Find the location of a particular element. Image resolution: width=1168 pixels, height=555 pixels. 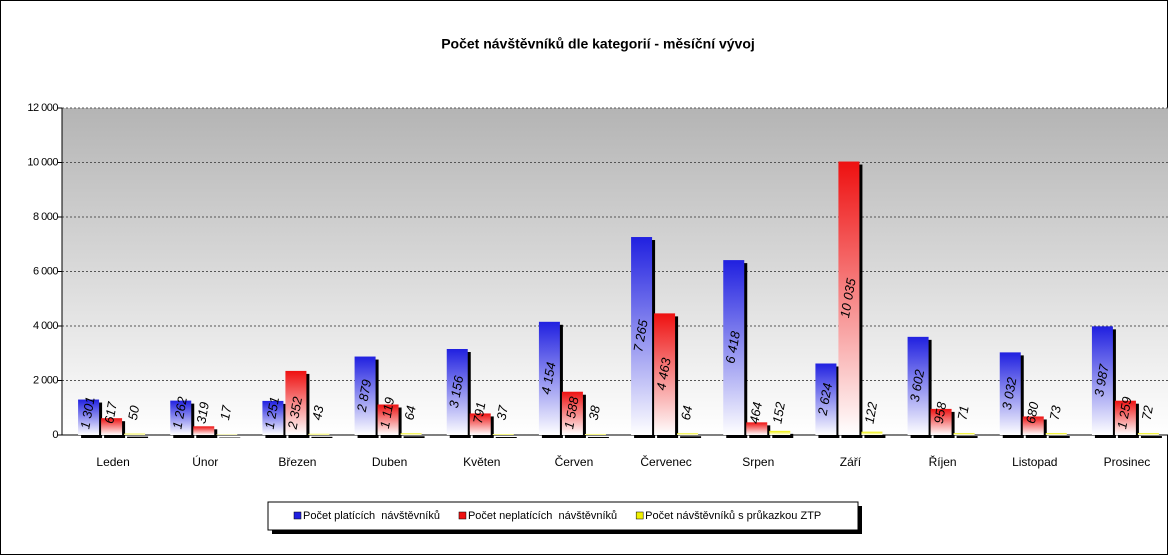

x-tick-label: Červenec is located at coordinates (665, 461).